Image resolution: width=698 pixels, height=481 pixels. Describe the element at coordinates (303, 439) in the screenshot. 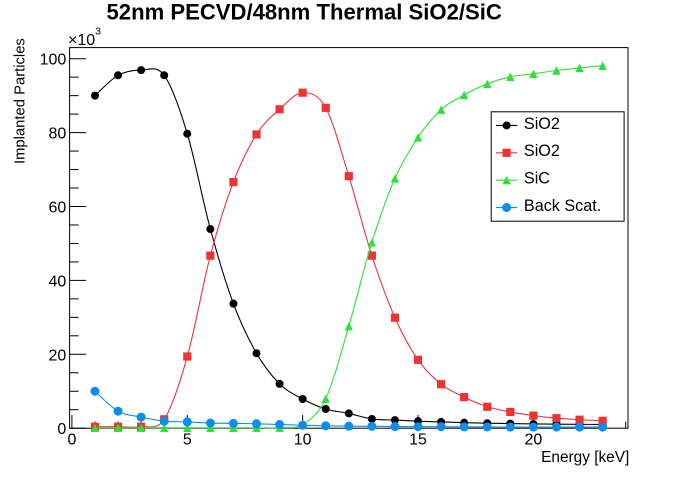

I see `svg-text: 10` at that location.